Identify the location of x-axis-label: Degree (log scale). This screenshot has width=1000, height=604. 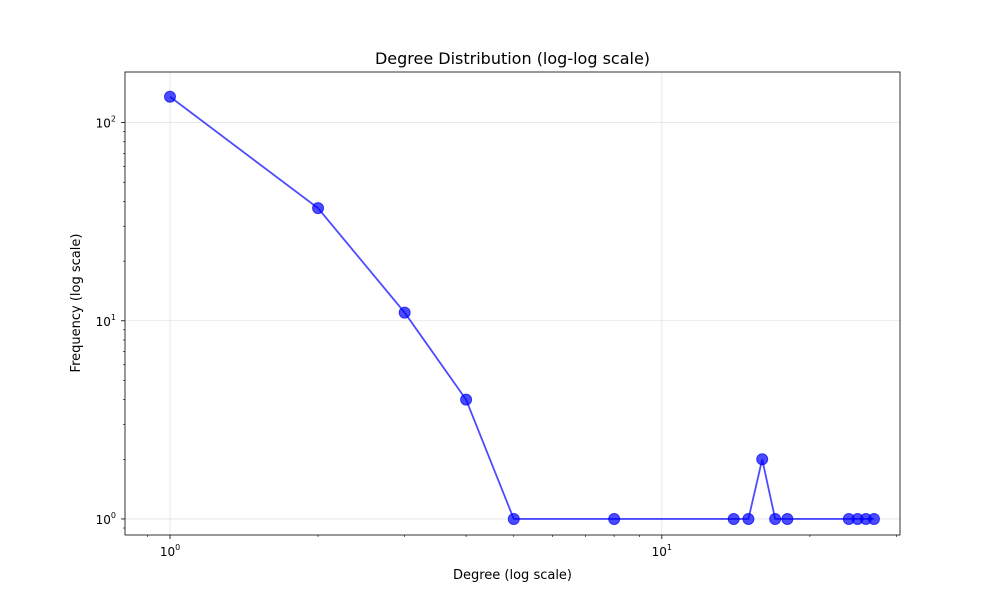
(512, 575).